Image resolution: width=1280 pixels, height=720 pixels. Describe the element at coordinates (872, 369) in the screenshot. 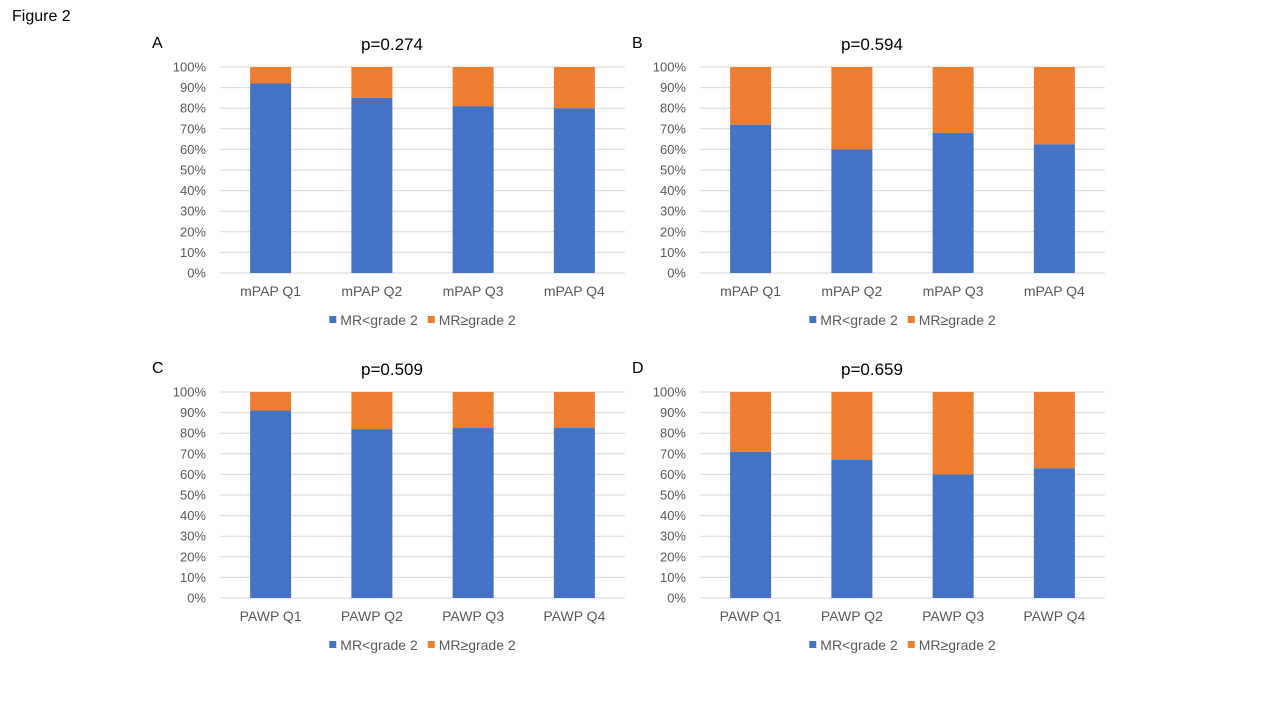

I see `chart-title: p=0.659` at that location.